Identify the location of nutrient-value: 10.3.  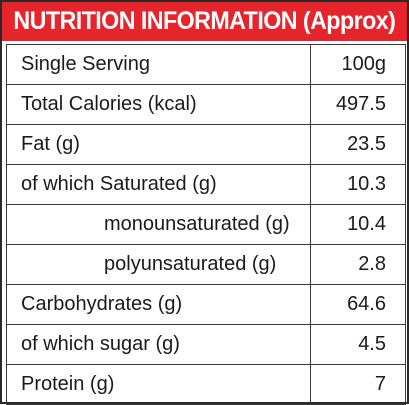
(358, 184).